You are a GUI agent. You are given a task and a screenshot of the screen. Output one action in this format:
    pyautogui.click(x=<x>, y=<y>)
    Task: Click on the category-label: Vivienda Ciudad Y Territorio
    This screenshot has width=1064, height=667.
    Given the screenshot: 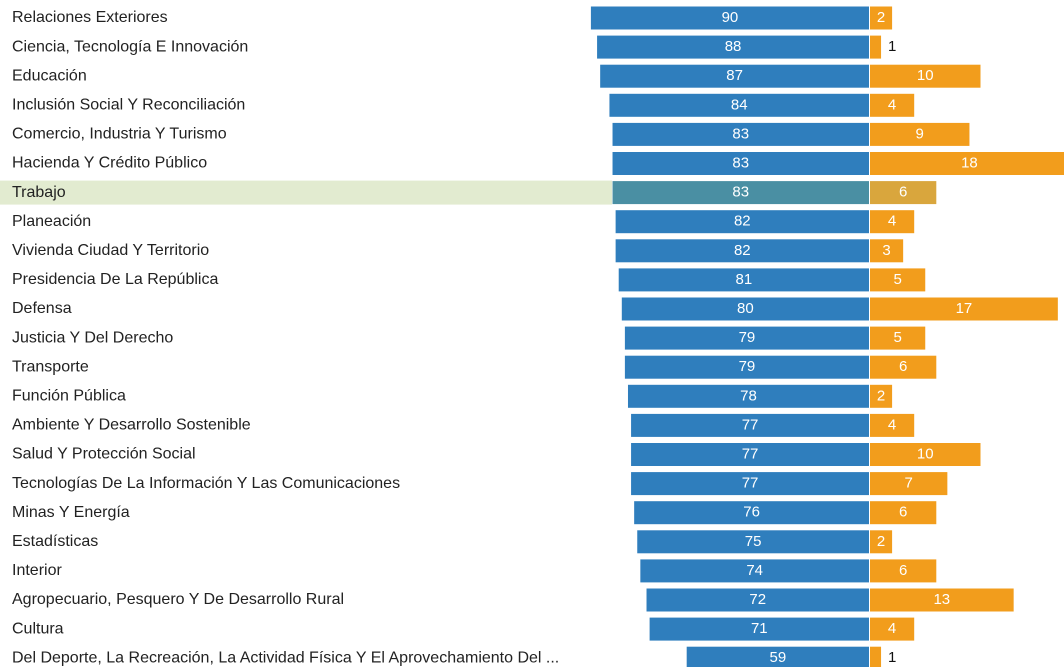 What is the action you would take?
    pyautogui.click(x=110, y=250)
    